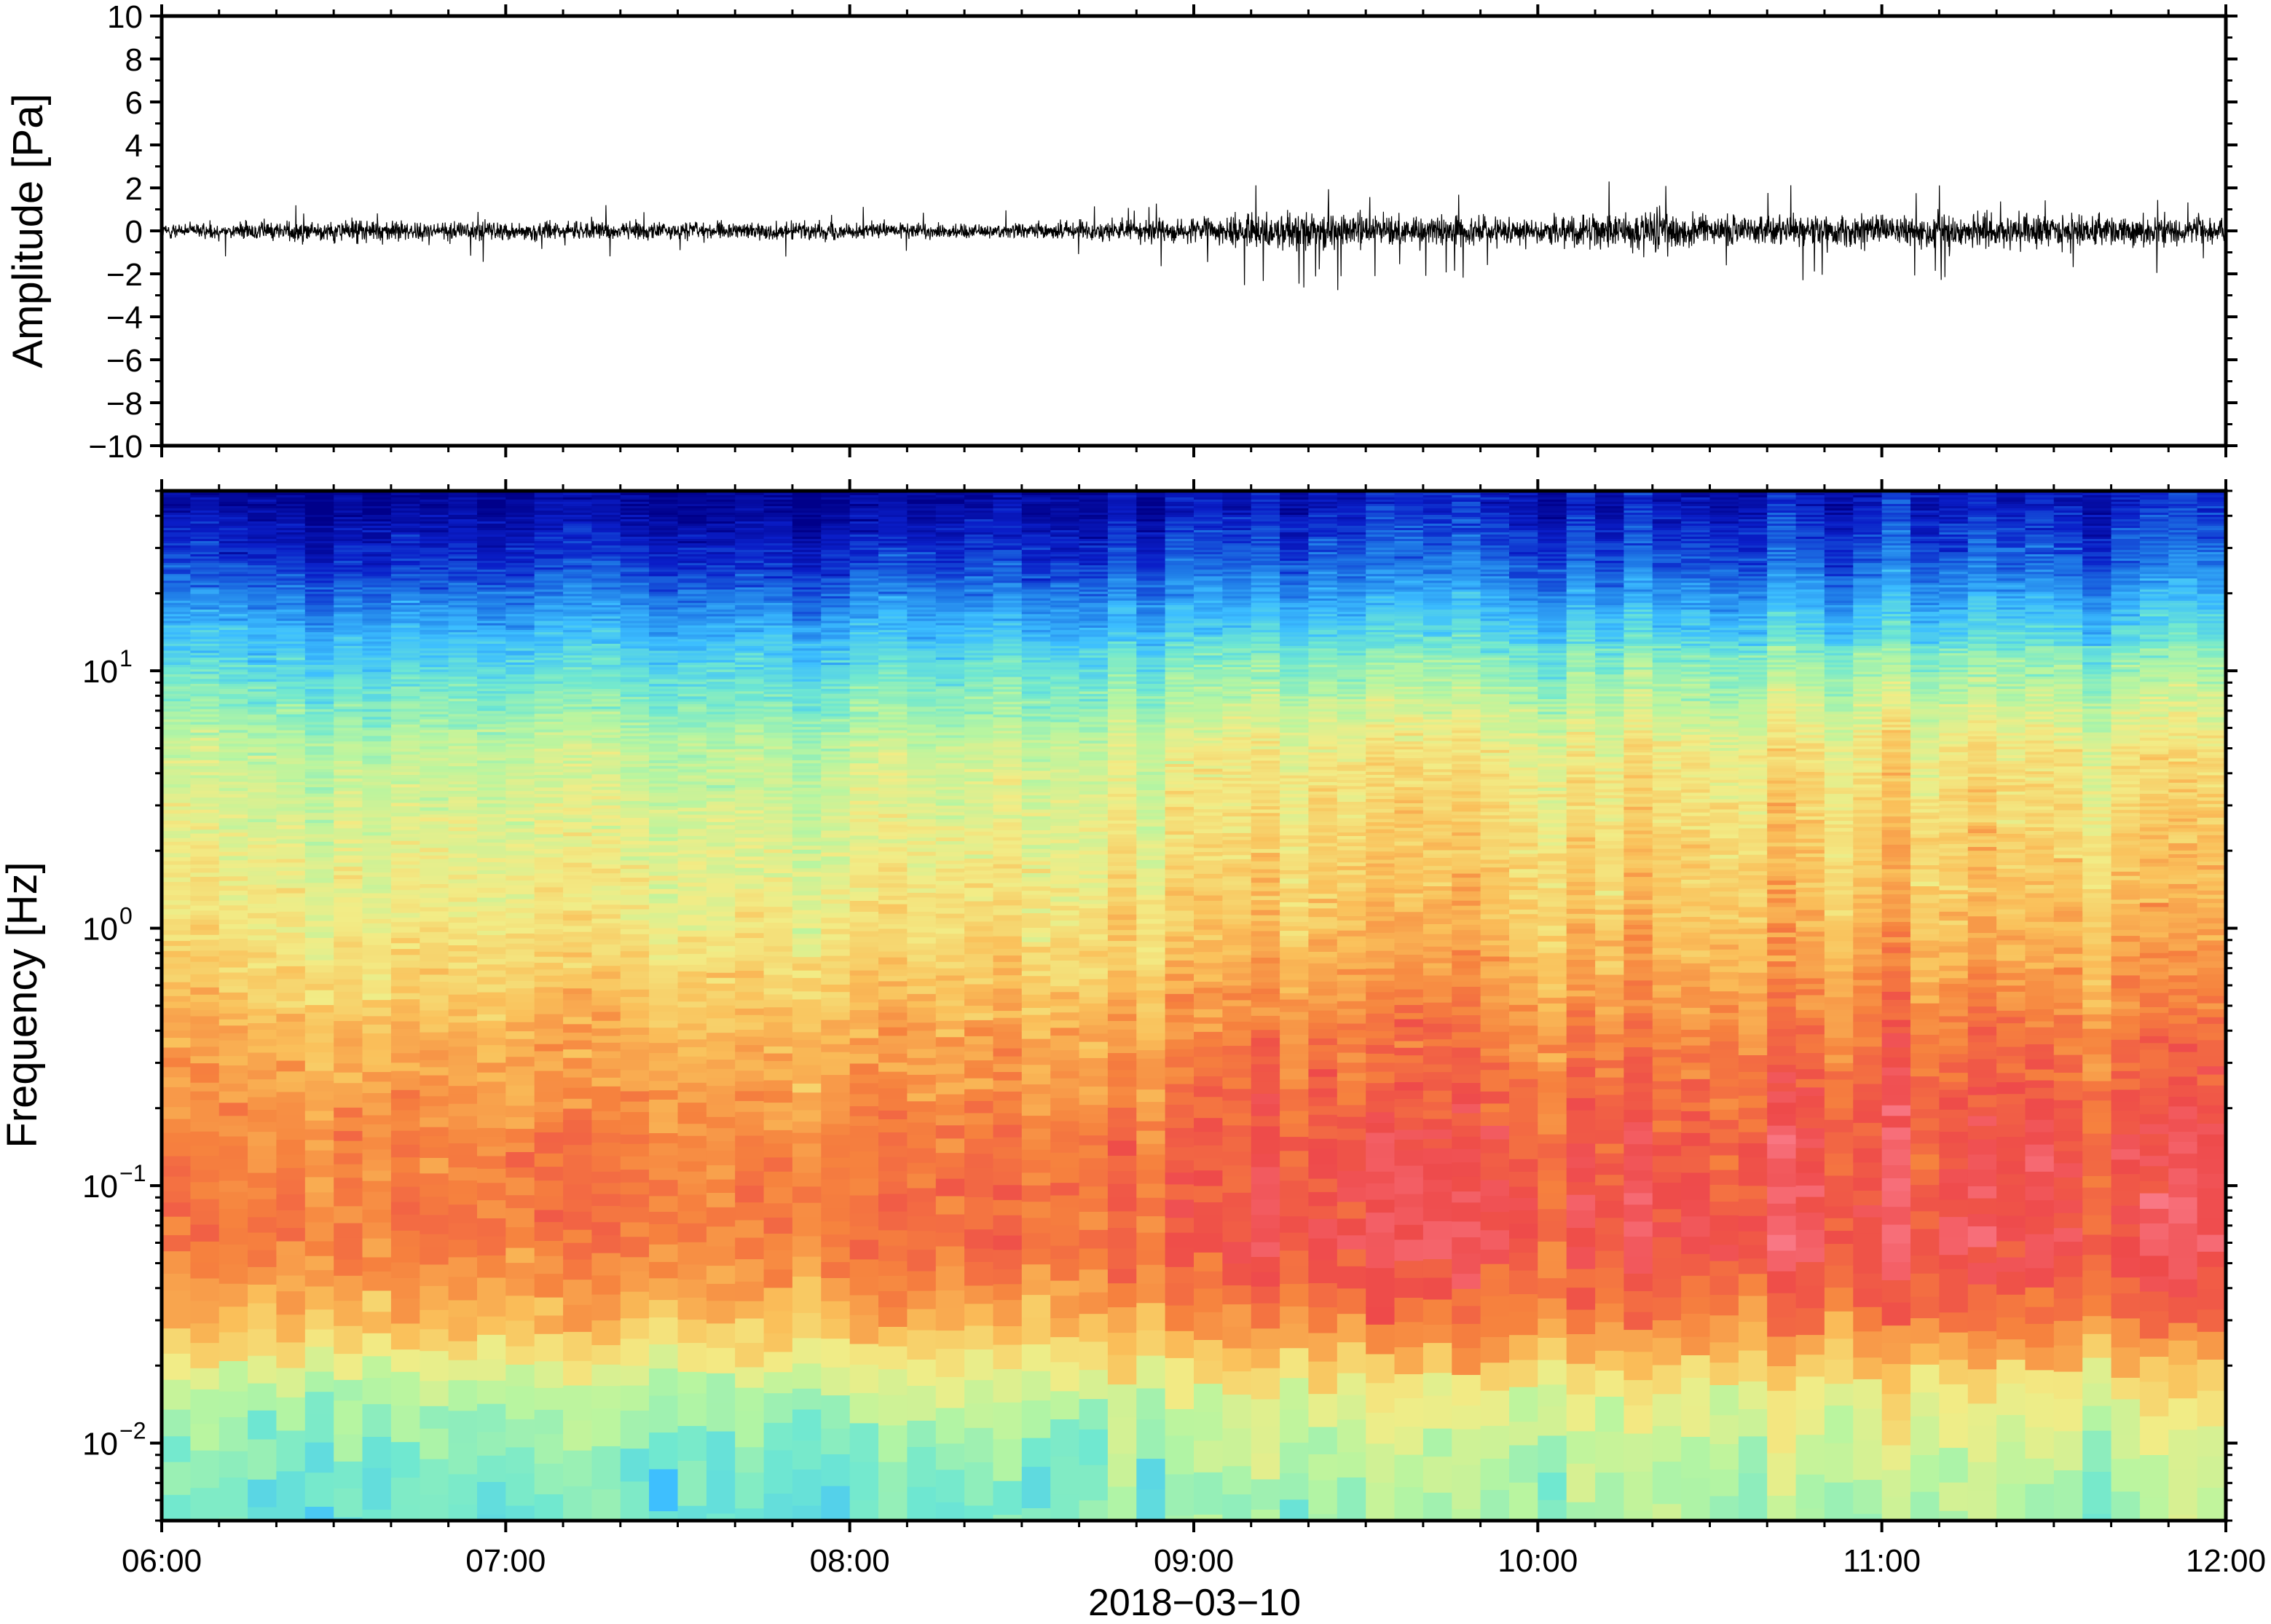 The height and width of the screenshot is (1624, 2271). Describe the element at coordinates (124, 275) in the screenshot. I see `amplitude-y-tick-label: −2` at that location.